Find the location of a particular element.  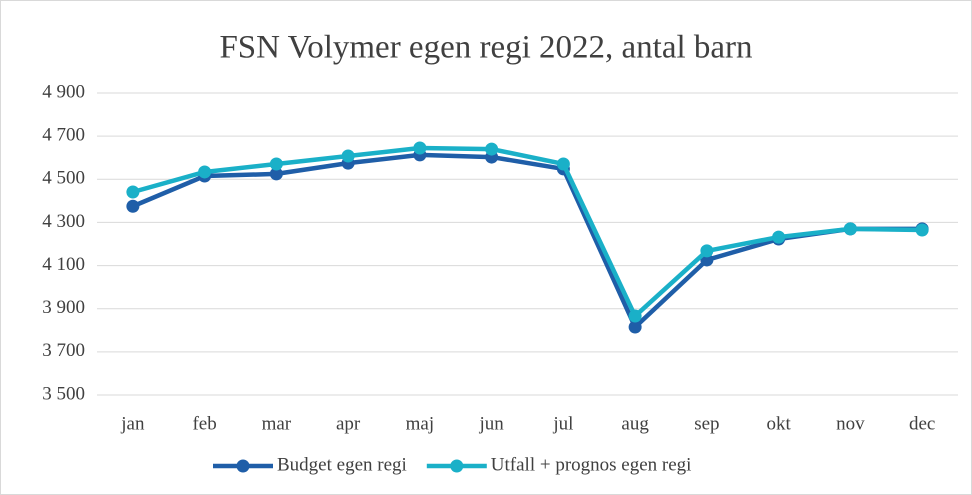

x-tick-label: jan is located at coordinates (132, 423).